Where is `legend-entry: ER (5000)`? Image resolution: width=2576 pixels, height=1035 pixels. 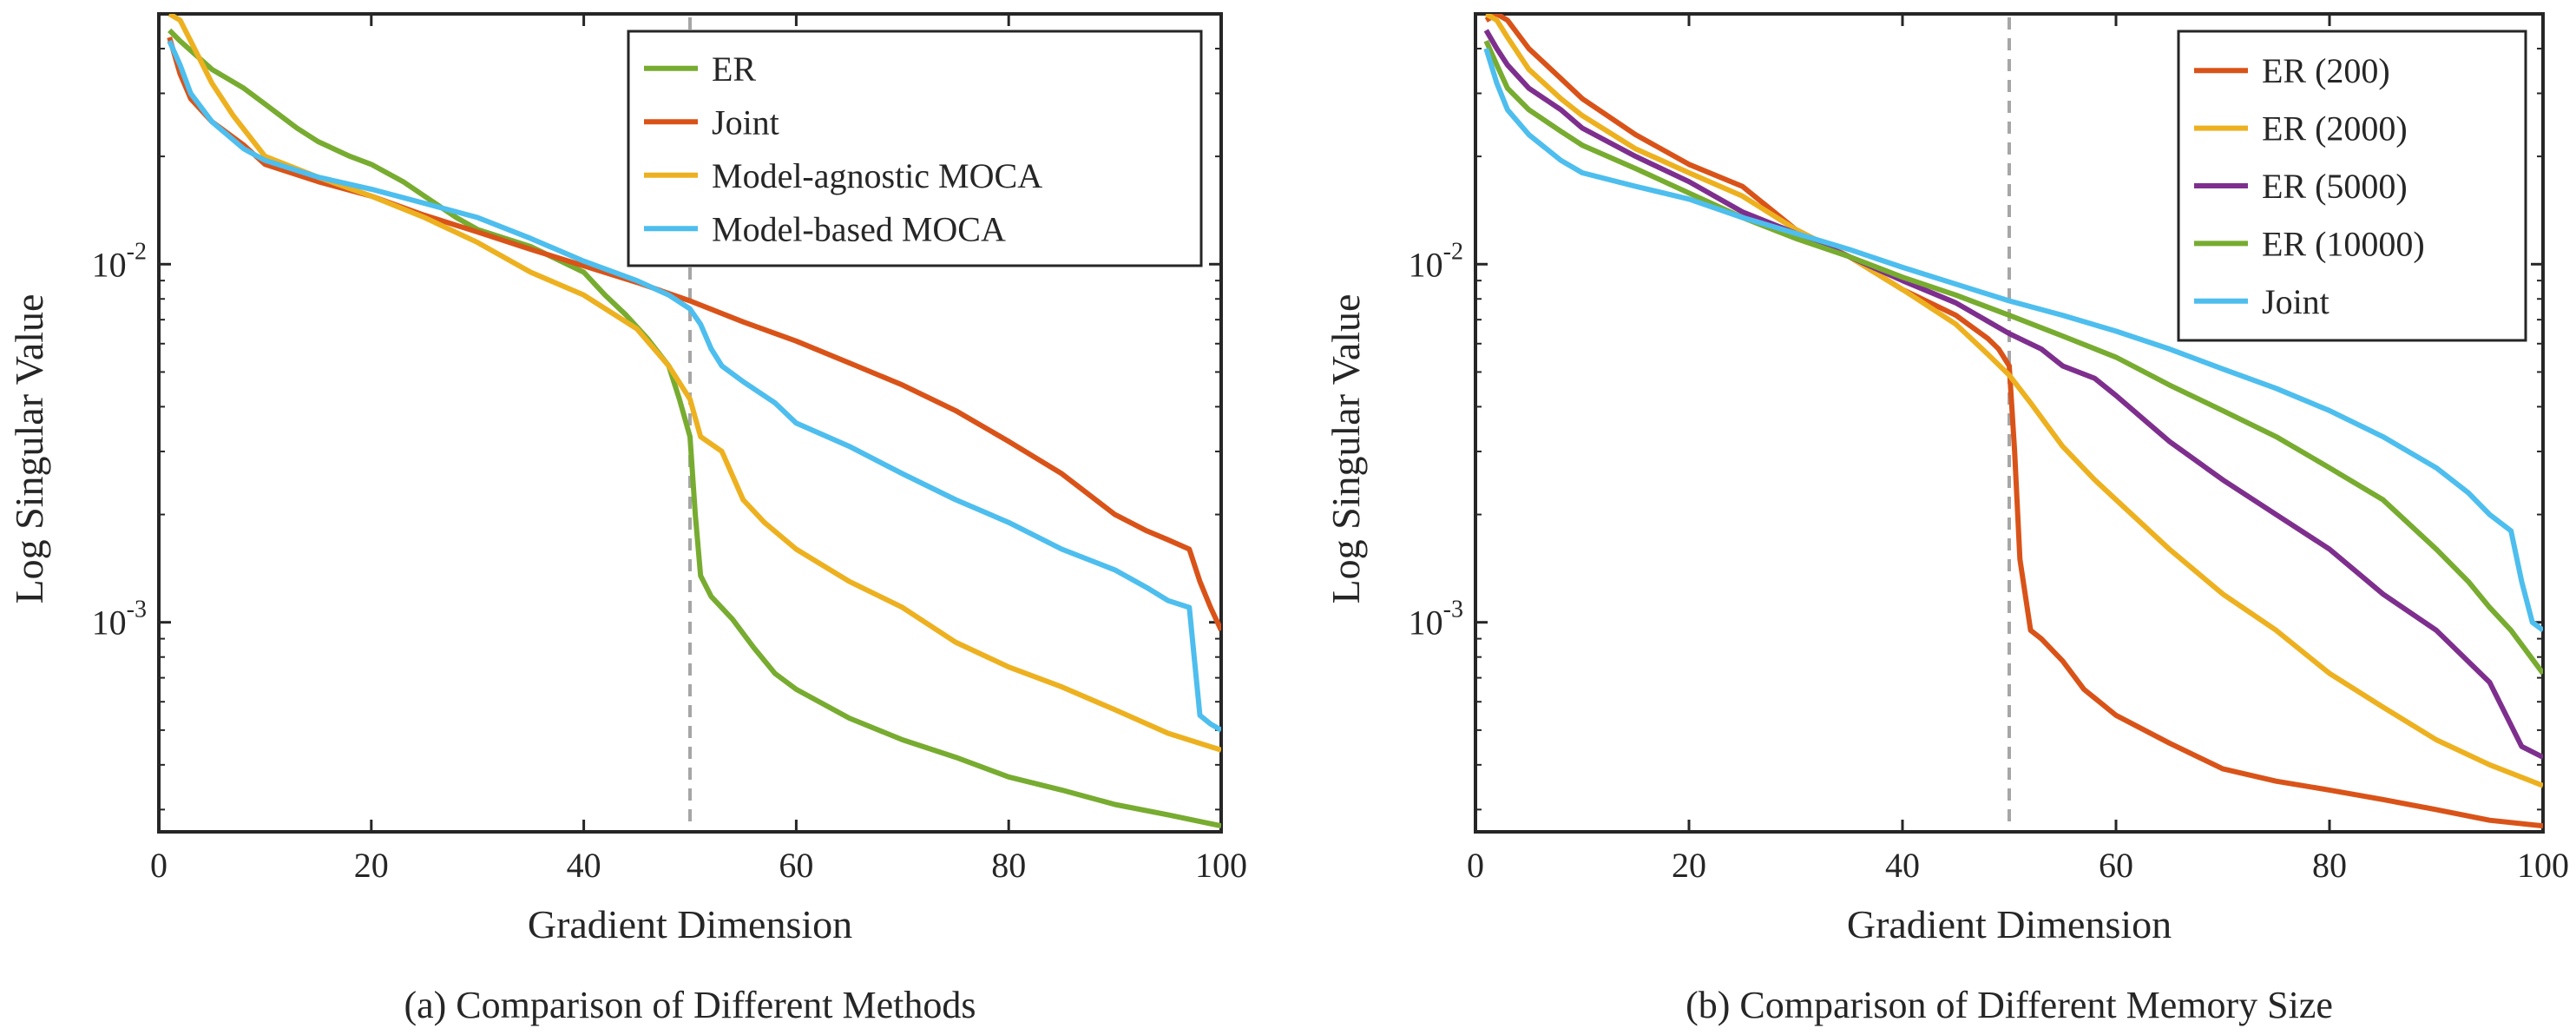 legend-entry: ER (5000) is located at coordinates (2335, 186).